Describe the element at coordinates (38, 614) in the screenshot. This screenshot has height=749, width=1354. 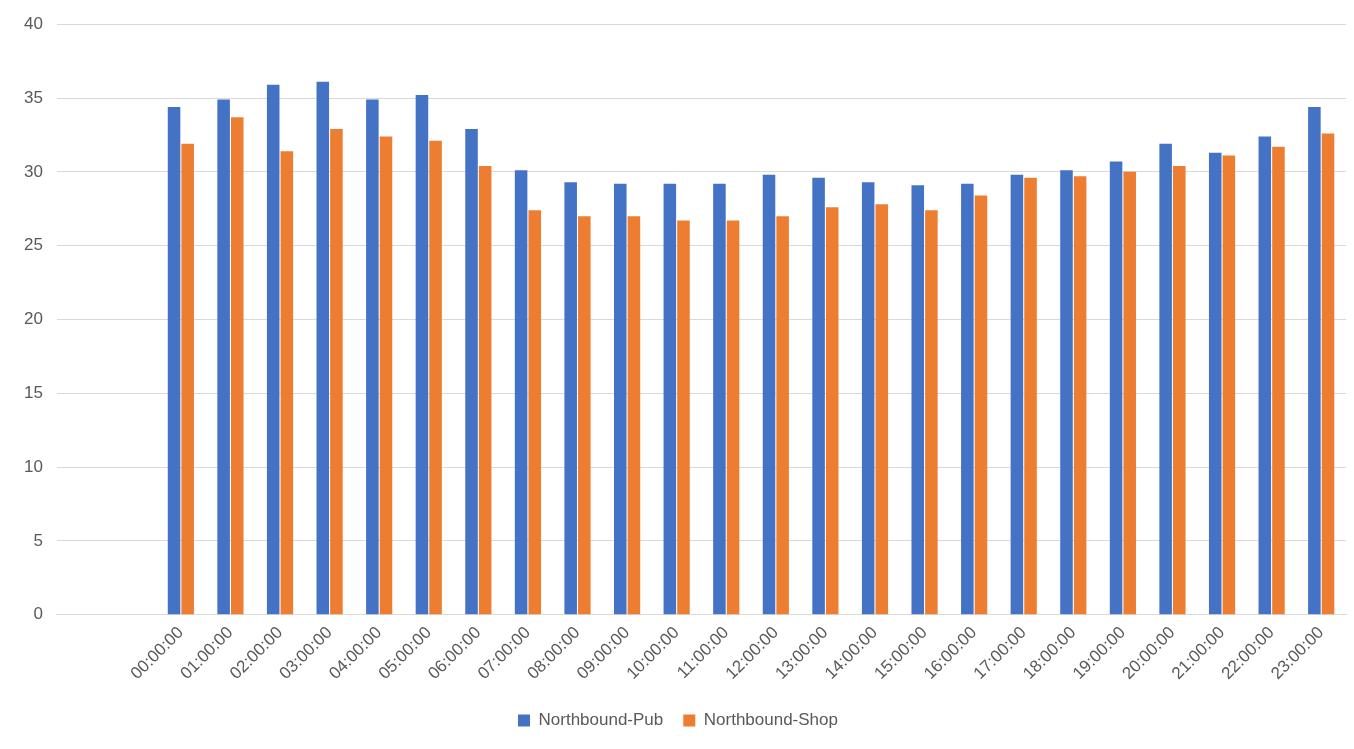
I see `y-tick-label: 0` at that location.